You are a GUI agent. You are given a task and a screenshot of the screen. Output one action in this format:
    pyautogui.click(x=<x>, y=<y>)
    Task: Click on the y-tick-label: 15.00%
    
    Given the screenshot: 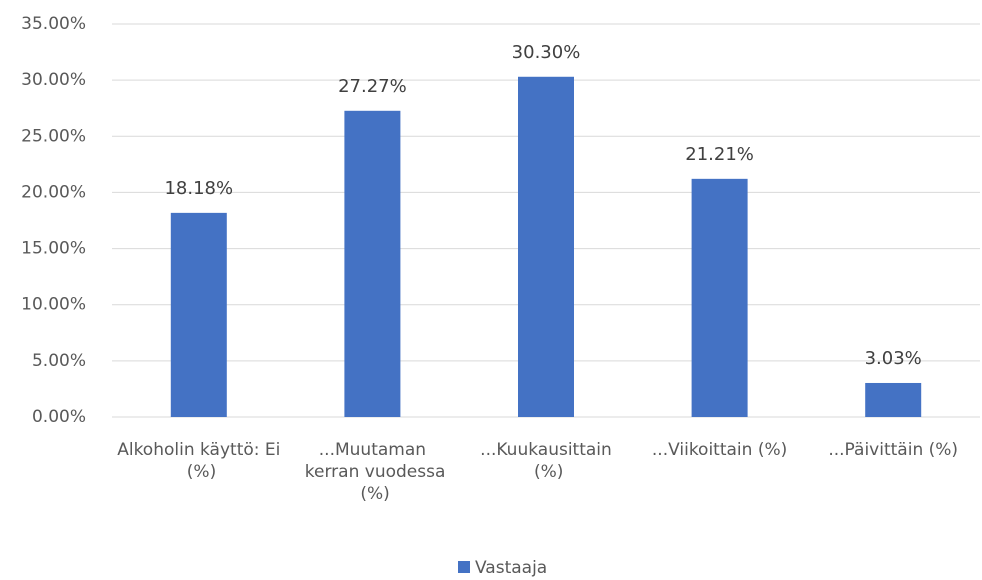 What is the action you would take?
    pyautogui.click(x=53, y=249)
    